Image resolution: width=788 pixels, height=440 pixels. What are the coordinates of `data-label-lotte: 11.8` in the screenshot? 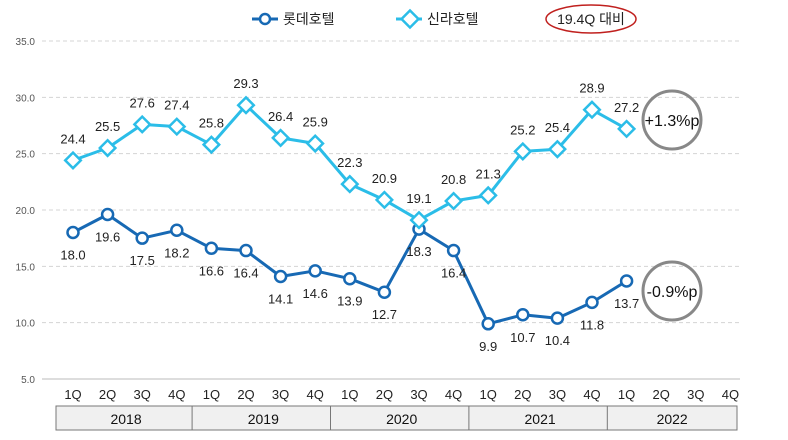 It's located at (592, 324).